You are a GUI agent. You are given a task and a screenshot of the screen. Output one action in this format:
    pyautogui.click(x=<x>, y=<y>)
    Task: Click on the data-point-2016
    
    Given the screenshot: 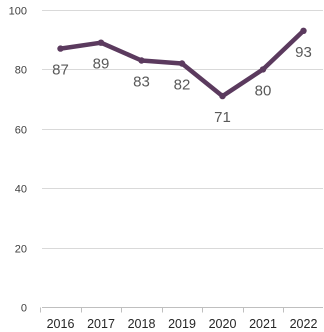 What is the action you would take?
    pyautogui.click(x=60, y=48)
    